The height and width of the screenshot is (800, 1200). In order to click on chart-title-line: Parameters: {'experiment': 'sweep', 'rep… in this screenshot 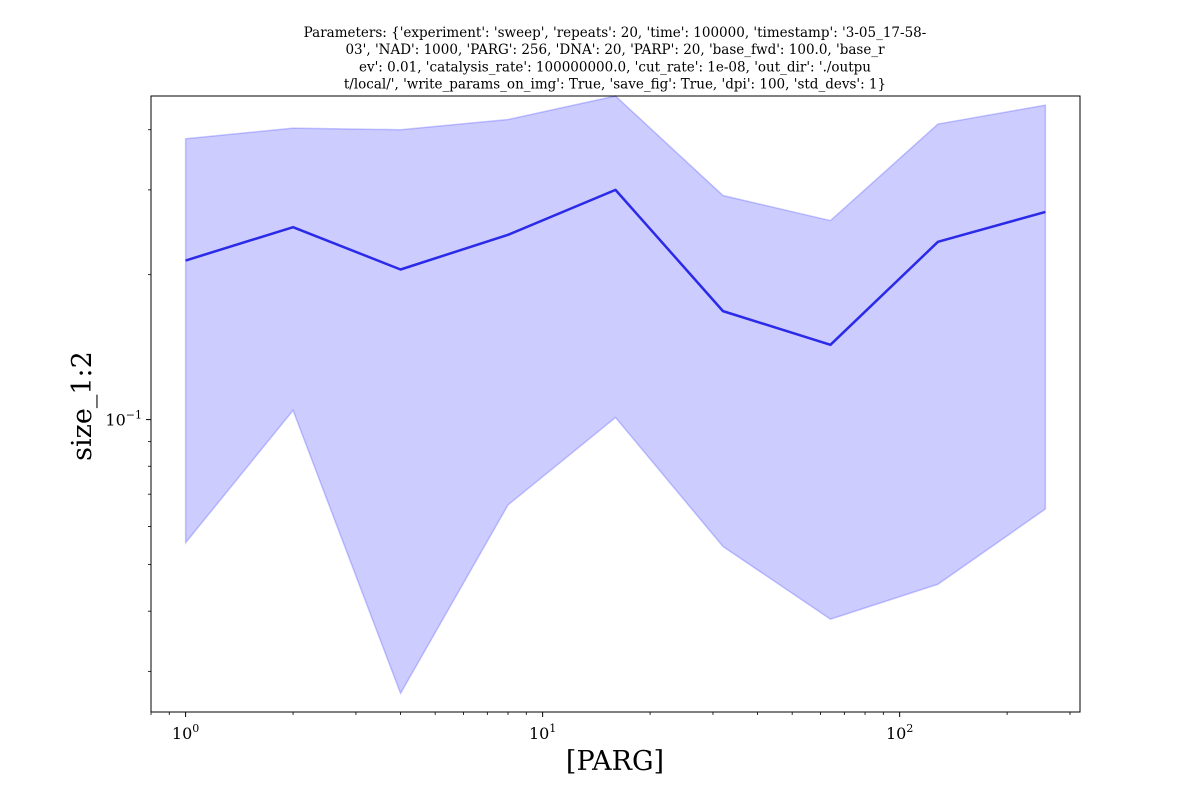, I will do `click(615, 33)`.